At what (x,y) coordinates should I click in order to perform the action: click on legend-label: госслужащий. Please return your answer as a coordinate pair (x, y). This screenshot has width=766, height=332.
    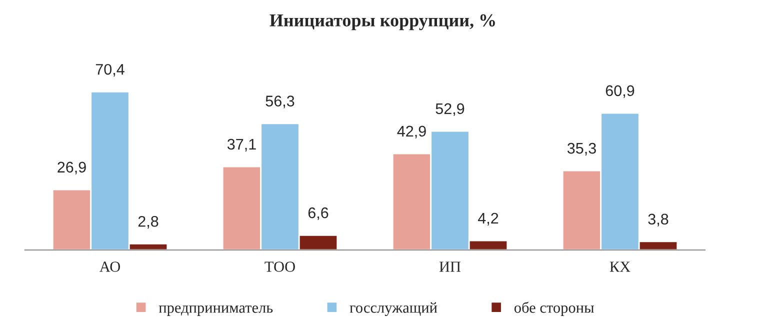
    Looking at the image, I should click on (394, 309).